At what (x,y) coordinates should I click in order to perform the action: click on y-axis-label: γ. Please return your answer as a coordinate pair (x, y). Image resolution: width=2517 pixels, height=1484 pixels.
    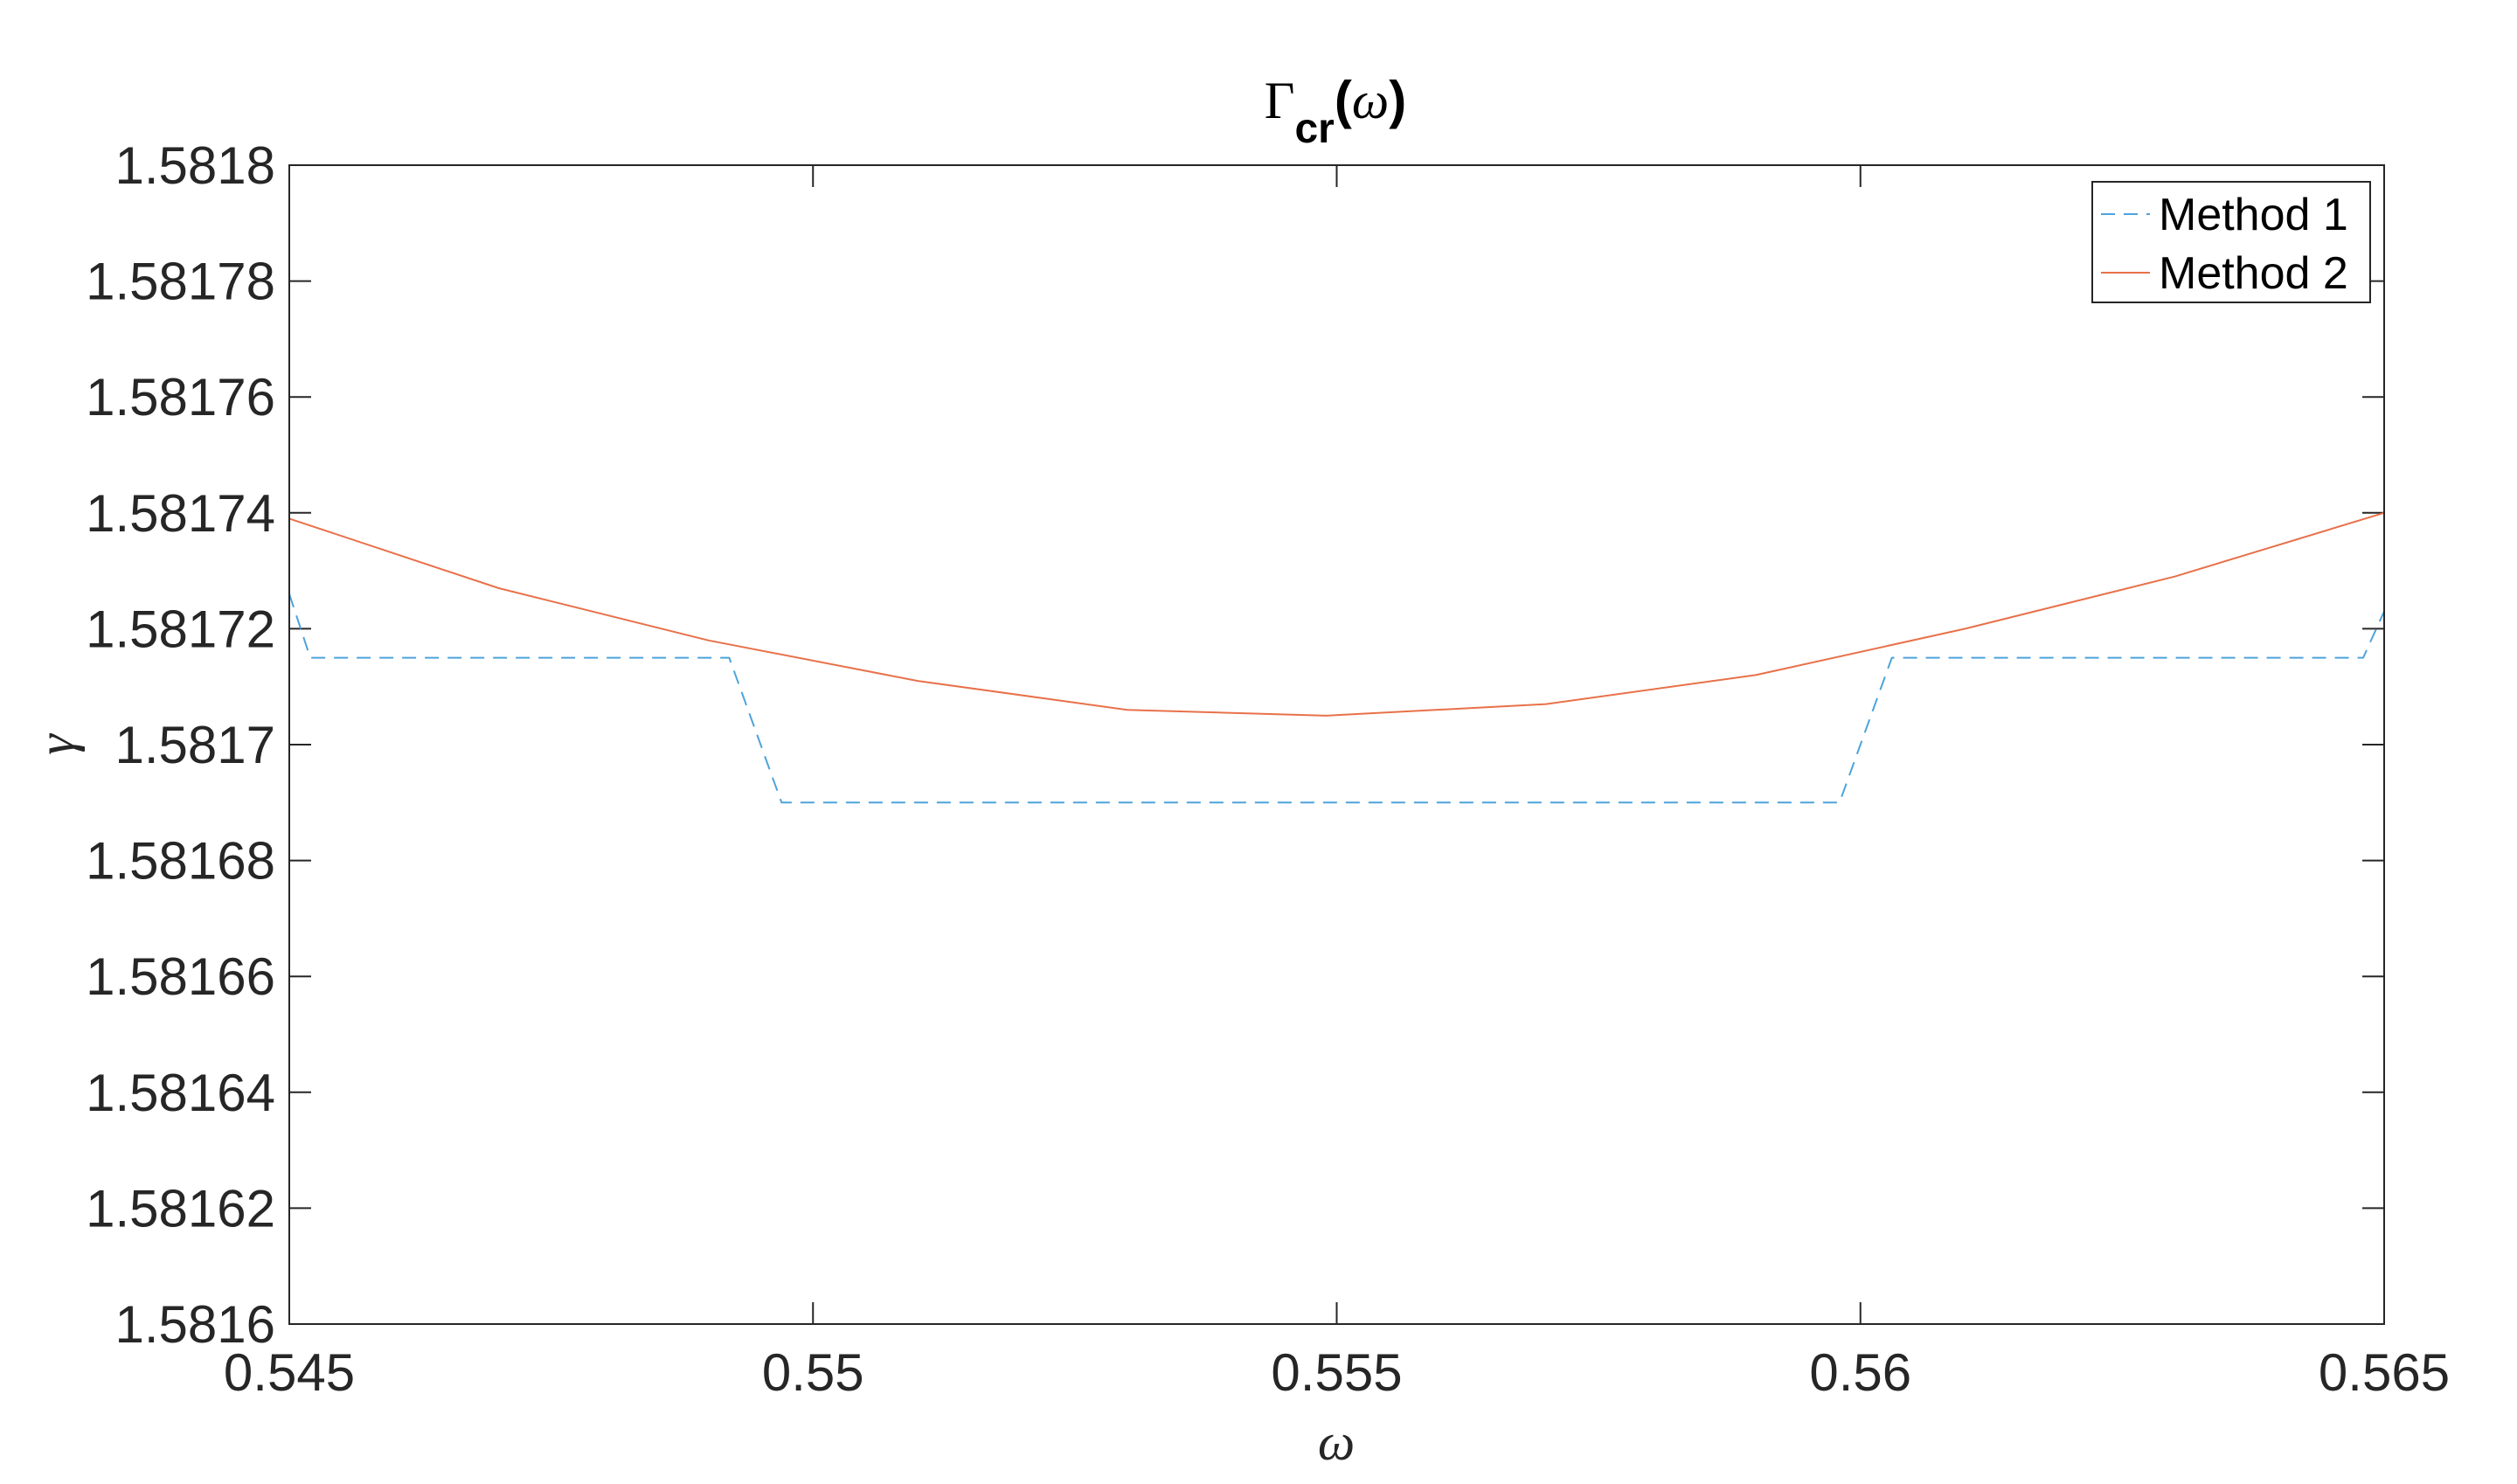
    Looking at the image, I should click on (56, 744).